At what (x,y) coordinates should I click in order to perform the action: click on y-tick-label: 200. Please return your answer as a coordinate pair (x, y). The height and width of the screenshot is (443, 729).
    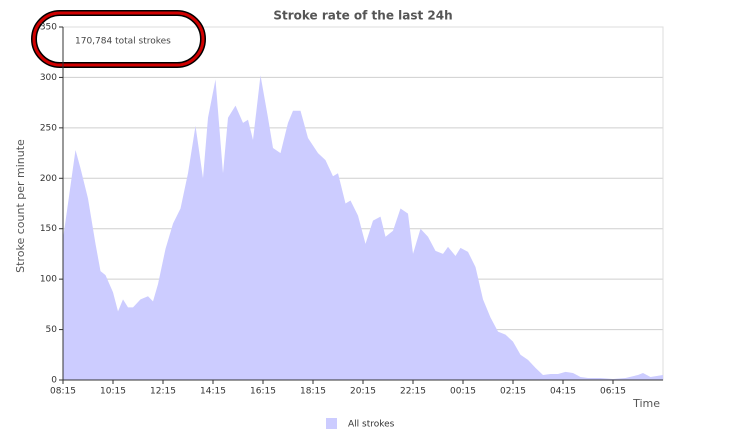
    Looking at the image, I should click on (48, 179).